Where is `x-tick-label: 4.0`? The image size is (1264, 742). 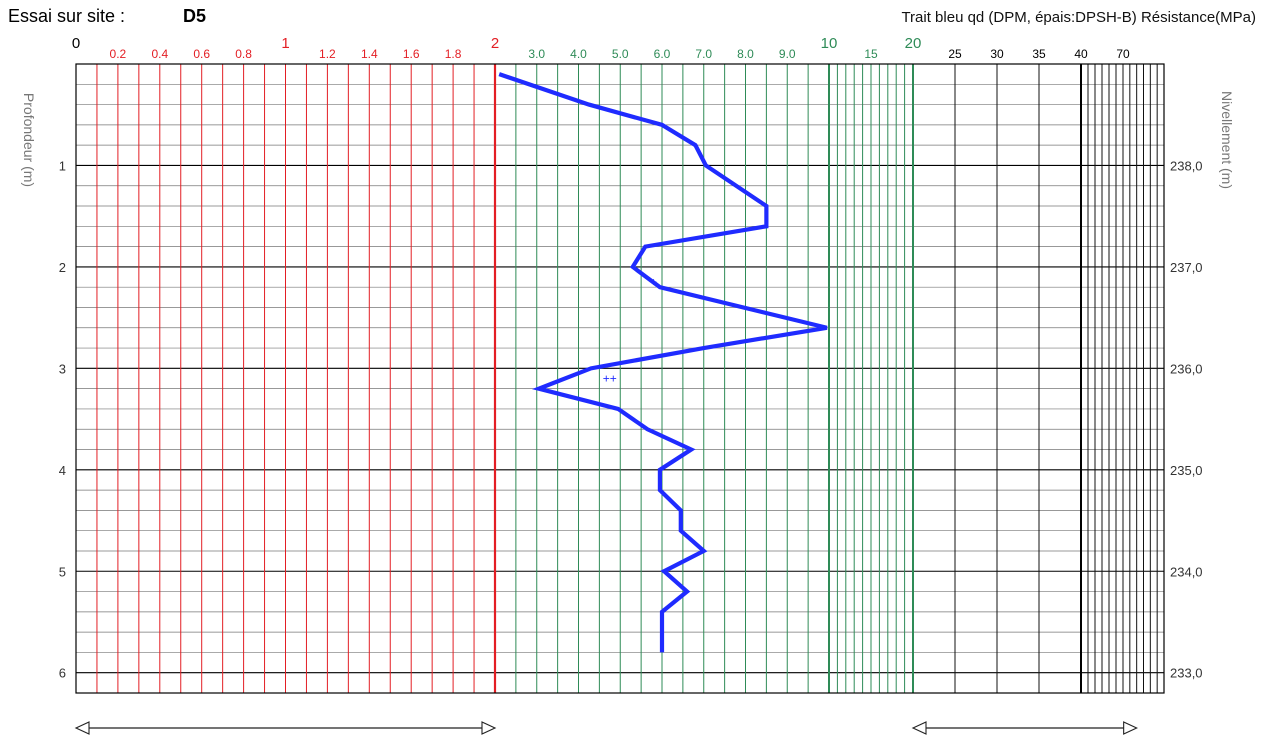
x-tick-label: 4.0 is located at coordinates (578, 54).